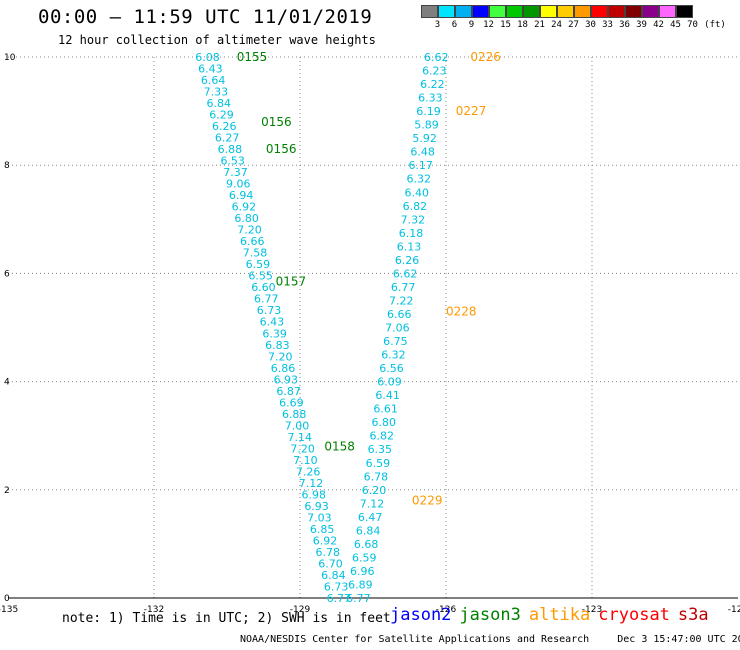 This screenshot has width=740, height=650. Describe the element at coordinates (573, 25) in the screenshot. I see `color-scale-labels: 3 6 9 12 15 18 21 24 27 30 33 36 39 42 45 70 (ft)` at that location.